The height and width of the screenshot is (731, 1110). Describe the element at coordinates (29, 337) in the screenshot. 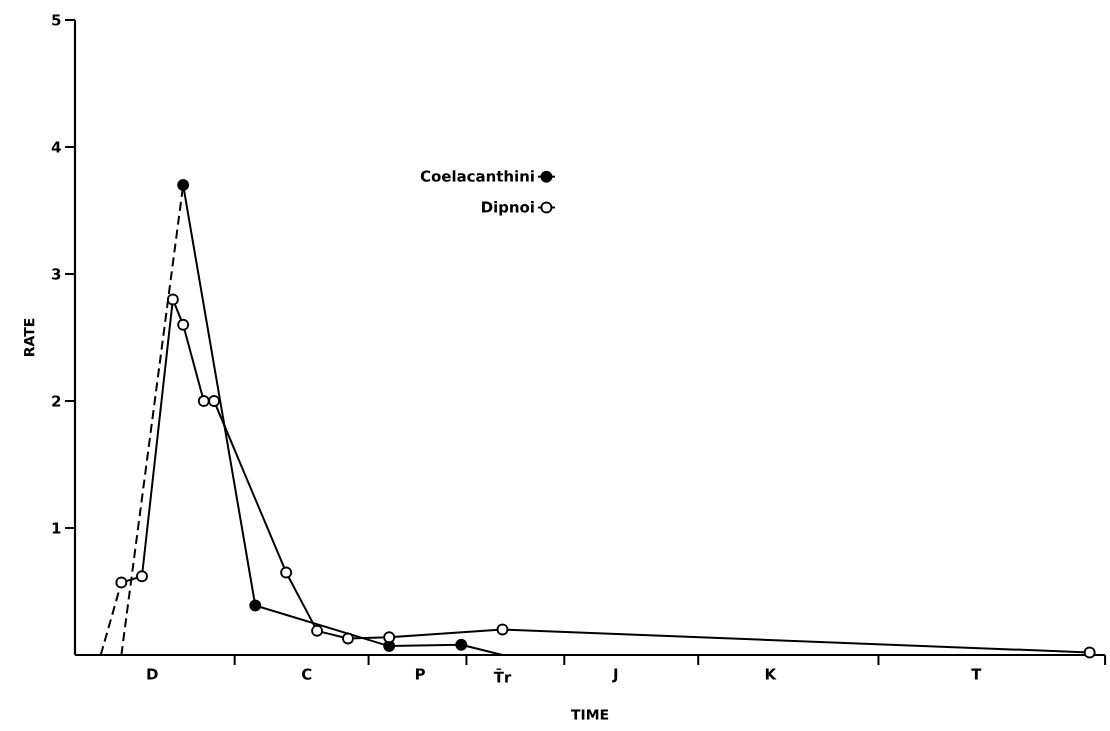

I see `y-axis-title: RATE` at that location.